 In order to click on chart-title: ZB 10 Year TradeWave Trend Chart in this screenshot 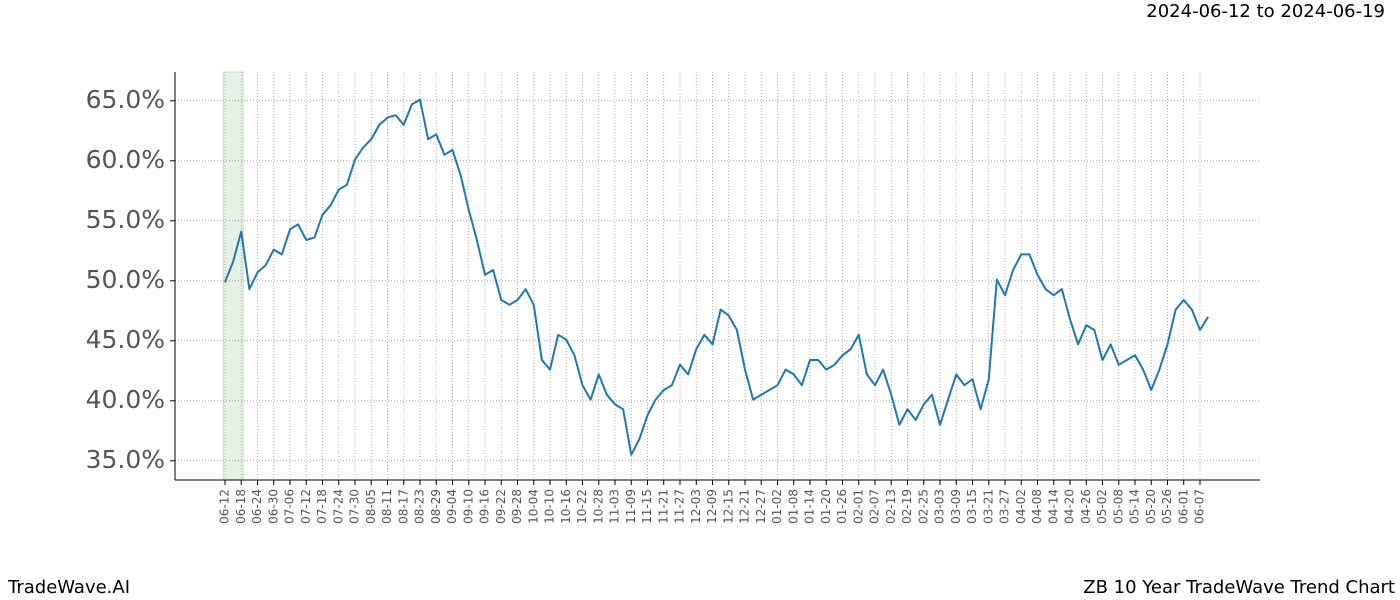, I will do `click(1239, 587)`.